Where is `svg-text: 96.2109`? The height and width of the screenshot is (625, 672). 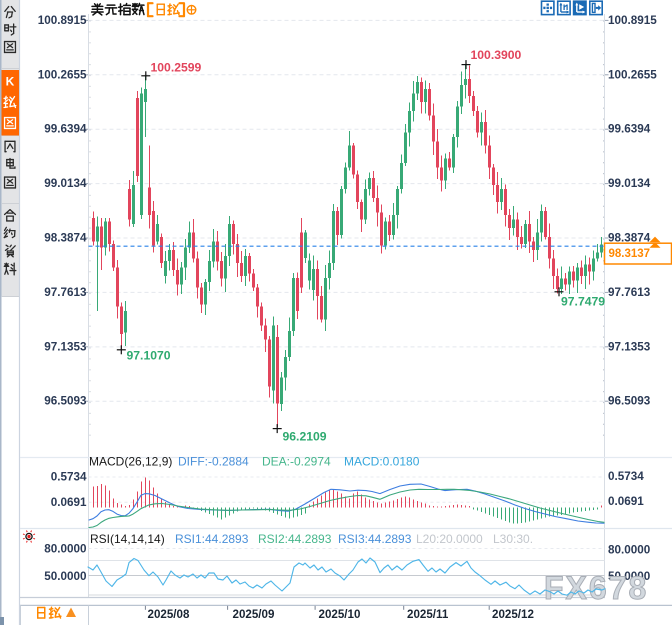 svg-text: 96.2109 is located at coordinates (305, 437).